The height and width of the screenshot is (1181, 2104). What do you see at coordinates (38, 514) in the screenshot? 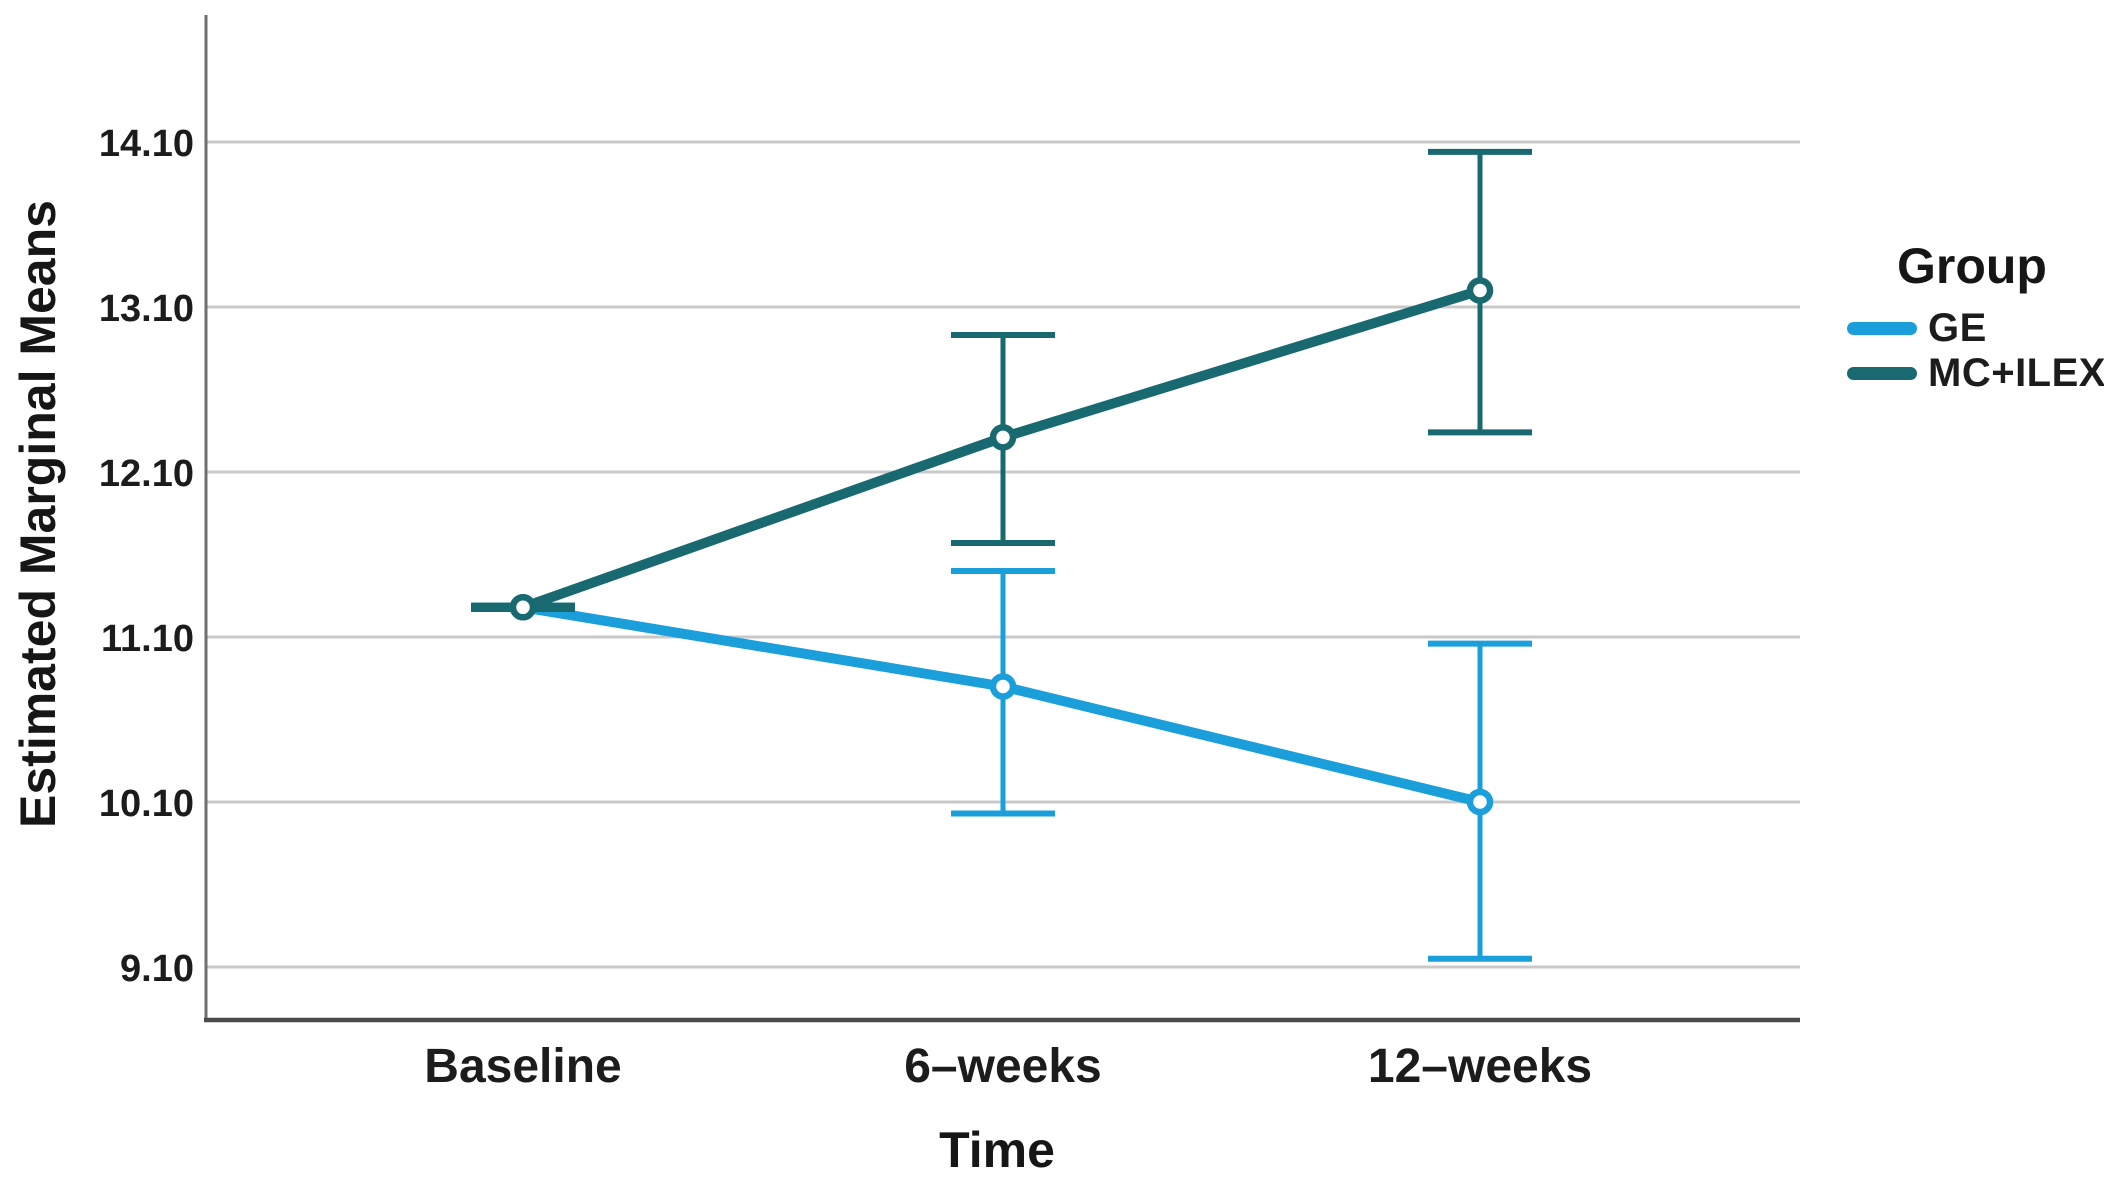
I see `y-axis-title: Estimated Marginal Means` at bounding box center [38, 514].